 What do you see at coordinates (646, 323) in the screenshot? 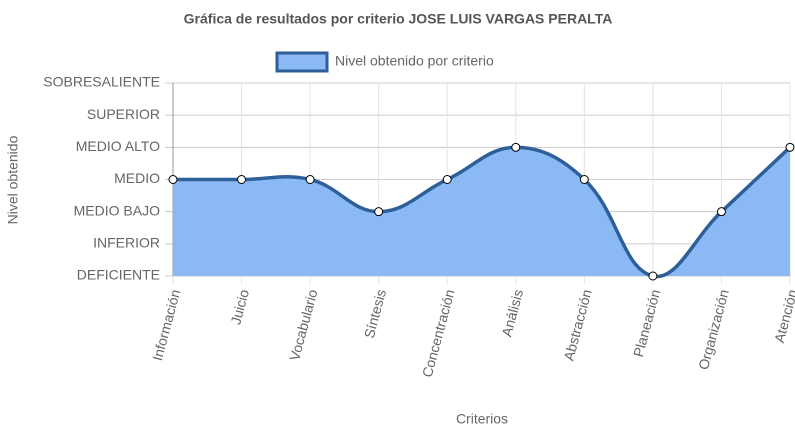
I see `x-tick-label: Planeación` at bounding box center [646, 323].